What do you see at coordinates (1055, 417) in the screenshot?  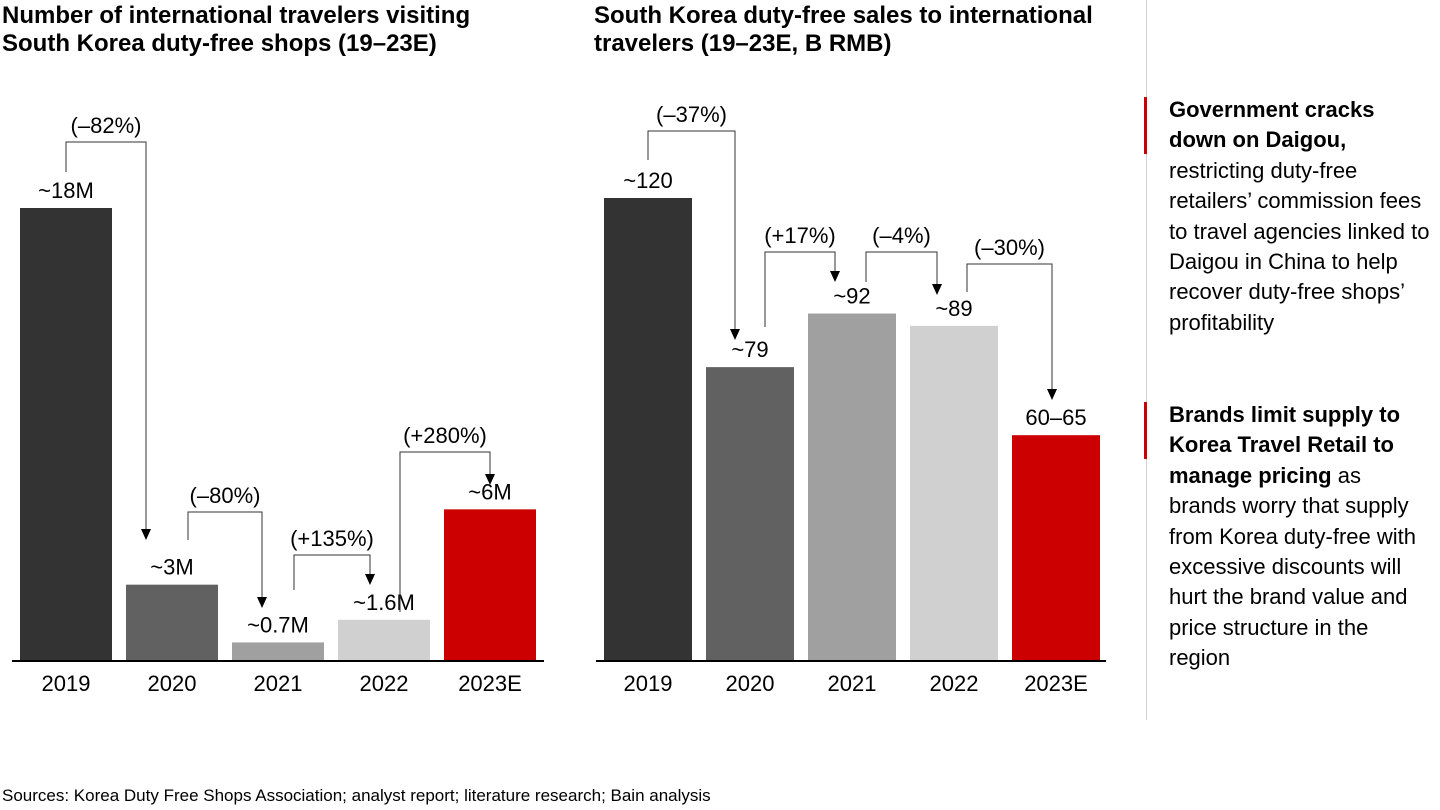 I see `value-label: 60–65` at bounding box center [1055, 417].